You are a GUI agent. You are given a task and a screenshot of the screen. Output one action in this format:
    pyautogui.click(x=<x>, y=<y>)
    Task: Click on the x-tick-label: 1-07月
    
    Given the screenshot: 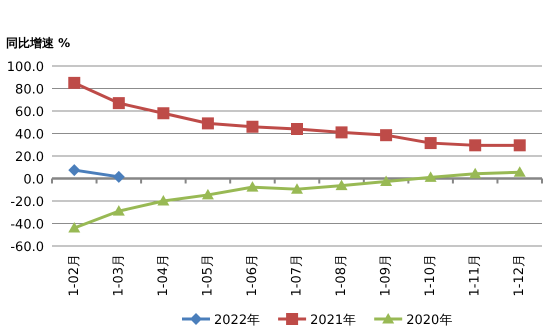 What is the action you would take?
    pyautogui.click(x=297, y=275)
    